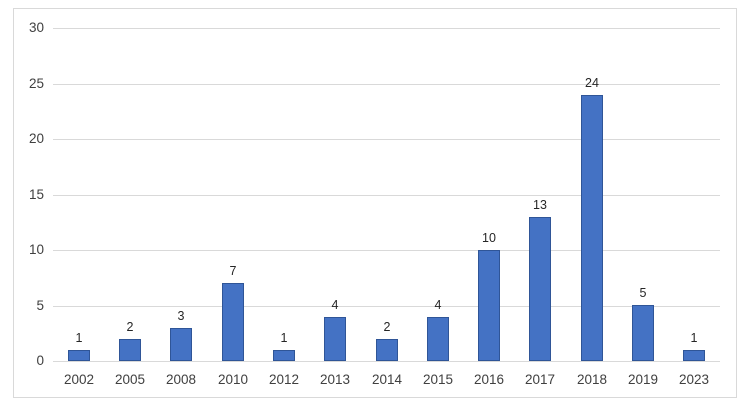  What do you see at coordinates (233, 271) in the screenshot?
I see `bar-value-label: 7` at bounding box center [233, 271].